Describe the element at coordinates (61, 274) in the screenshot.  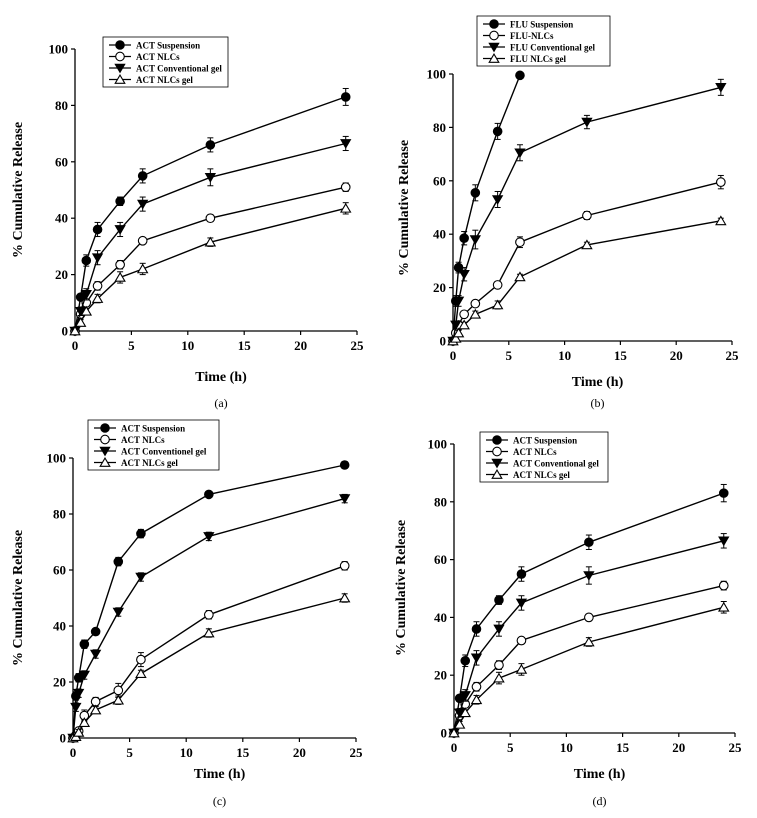
I see `y-tick-label: 20` at that location.